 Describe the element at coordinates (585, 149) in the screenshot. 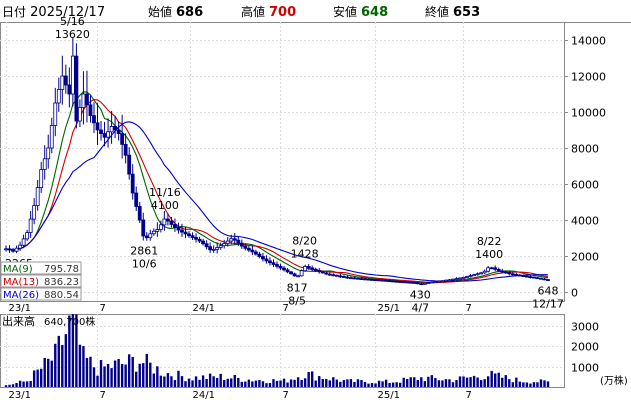

I see `price-tick-label-y: 8000` at that location.